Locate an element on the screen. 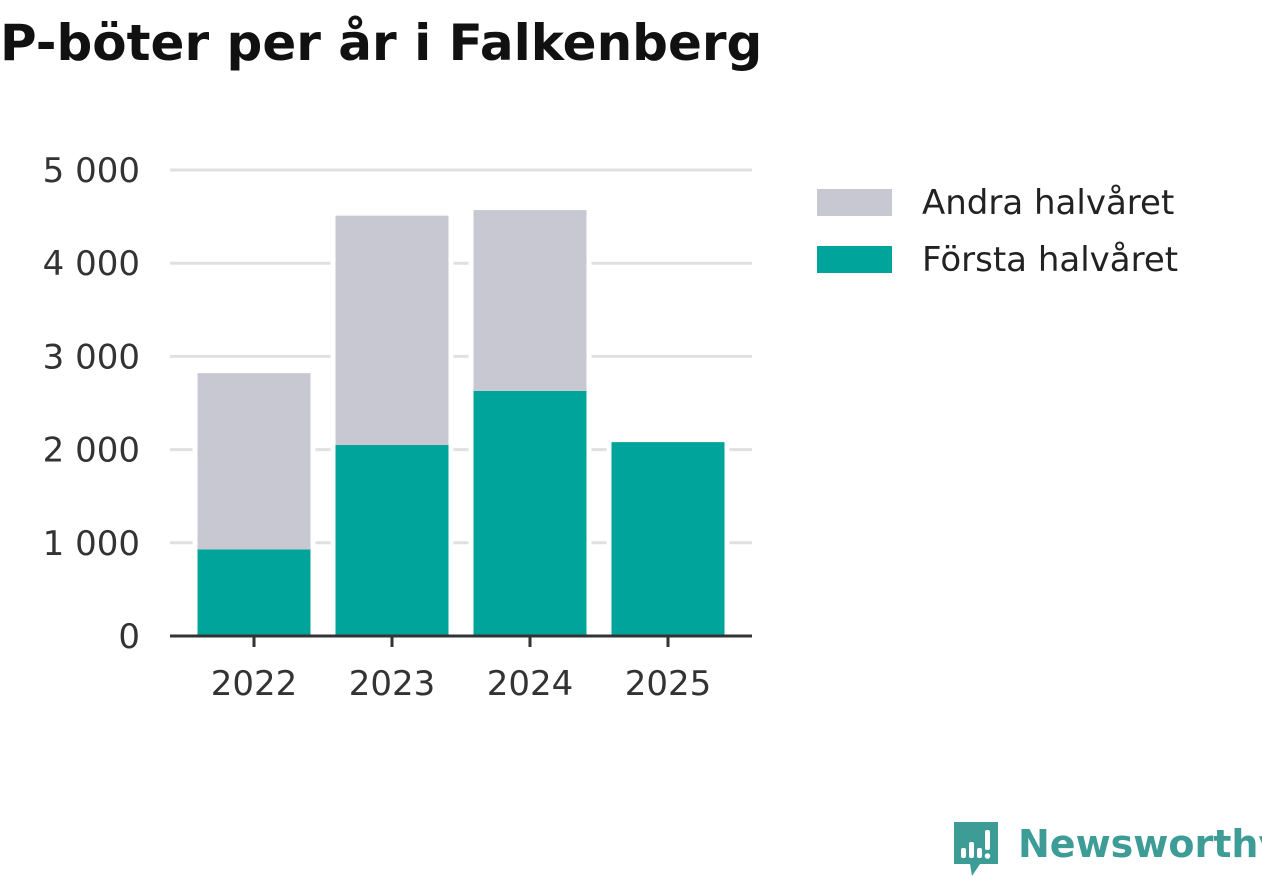  y-tick-label: 5 000 is located at coordinates (91, 171).